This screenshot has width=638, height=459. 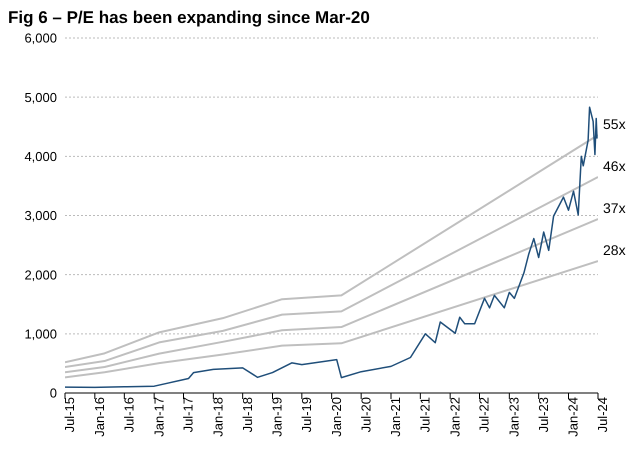 What do you see at coordinates (366, 414) in the screenshot?
I see `x-tick-label: Jul-20` at bounding box center [366, 414].